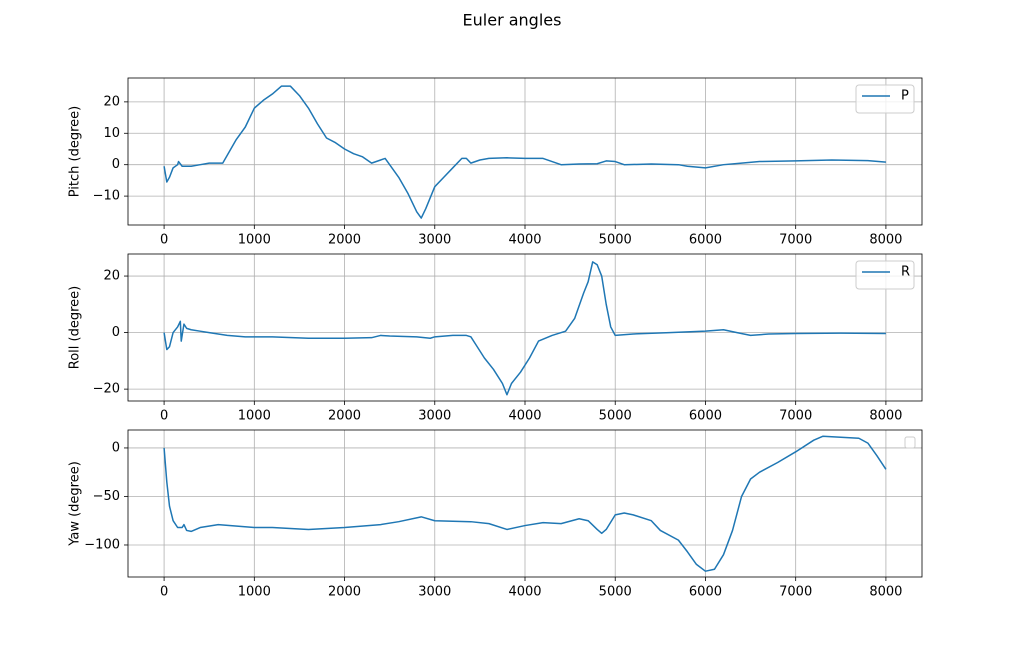 This screenshot has height=648, width=1024. Describe the element at coordinates (905, 96) in the screenshot. I see `legend-label: P` at that location.